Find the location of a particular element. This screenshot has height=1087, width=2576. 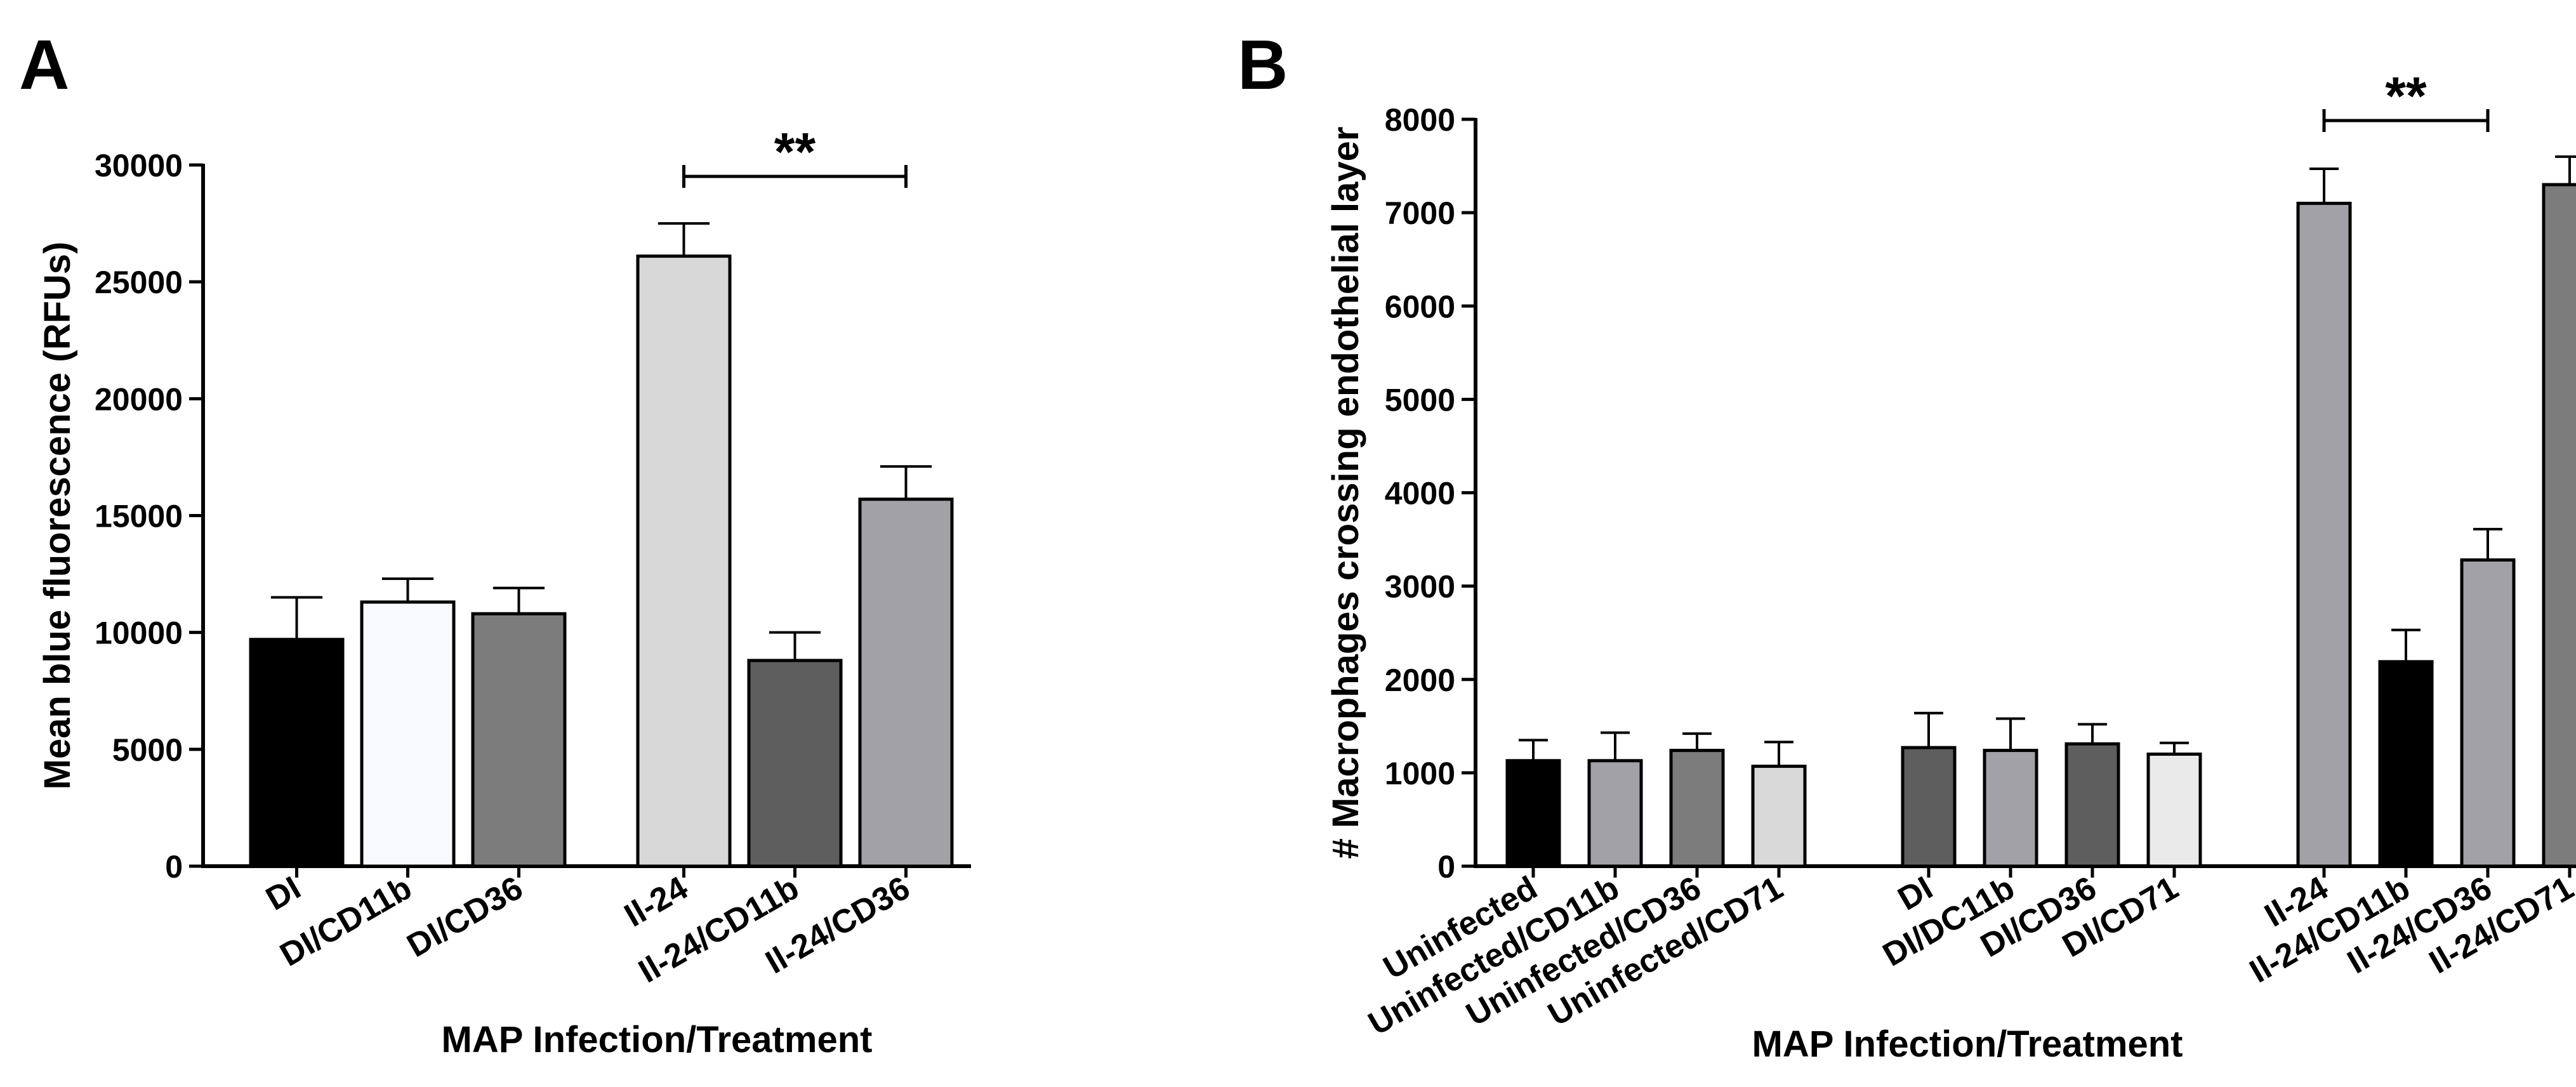

a-y-tick-label: 20000 is located at coordinates (139, 399).